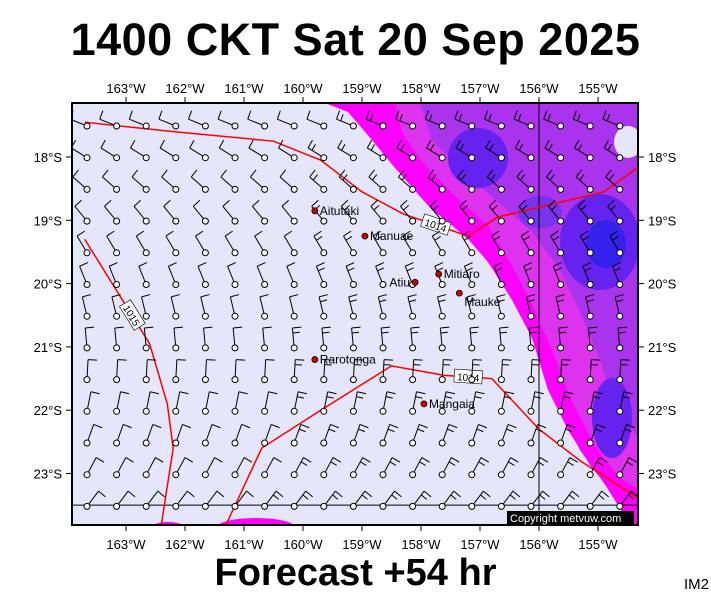 This screenshot has height=600, width=711. Describe the element at coordinates (662, 284) in the screenshot. I see `lat-label-right: 20°S` at that location.